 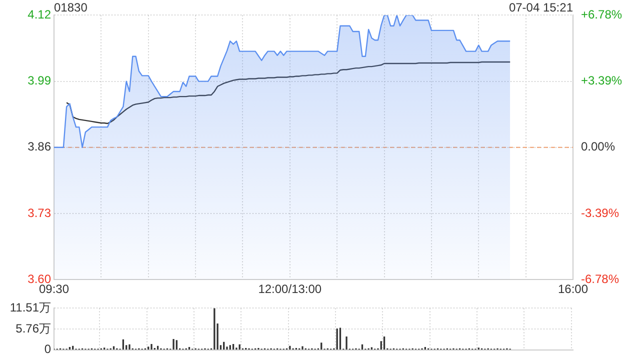 What do you see at coordinates (601, 81) in the screenshot?
I see `y2-tick-label: +3.39%` at bounding box center [601, 81].